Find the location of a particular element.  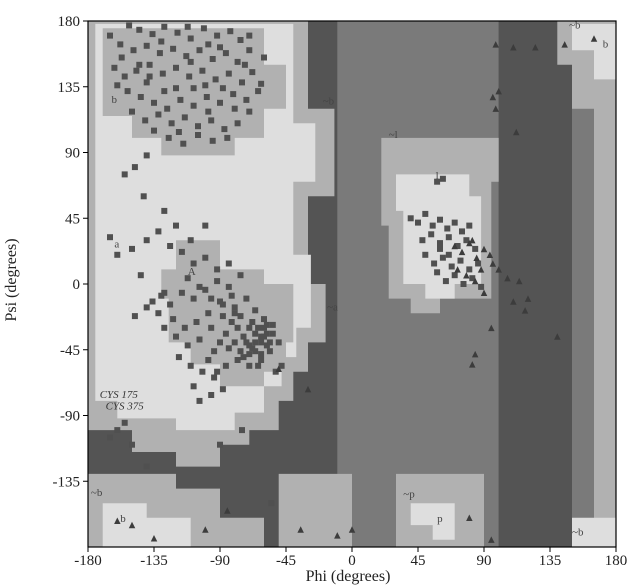

region-dark-right is located at coordinates (535, 284).